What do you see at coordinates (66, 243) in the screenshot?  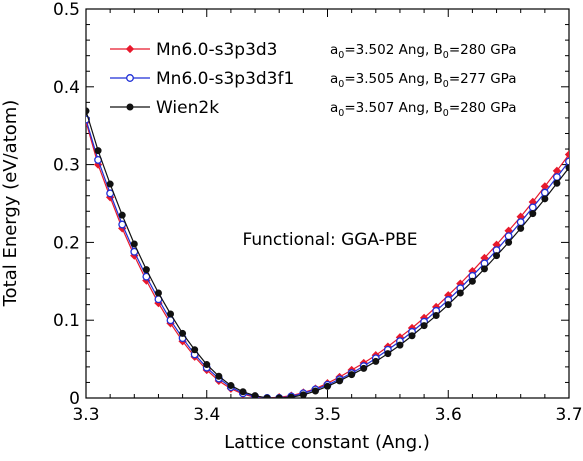 I see `y-tick-label: 0.2` at bounding box center [66, 243].